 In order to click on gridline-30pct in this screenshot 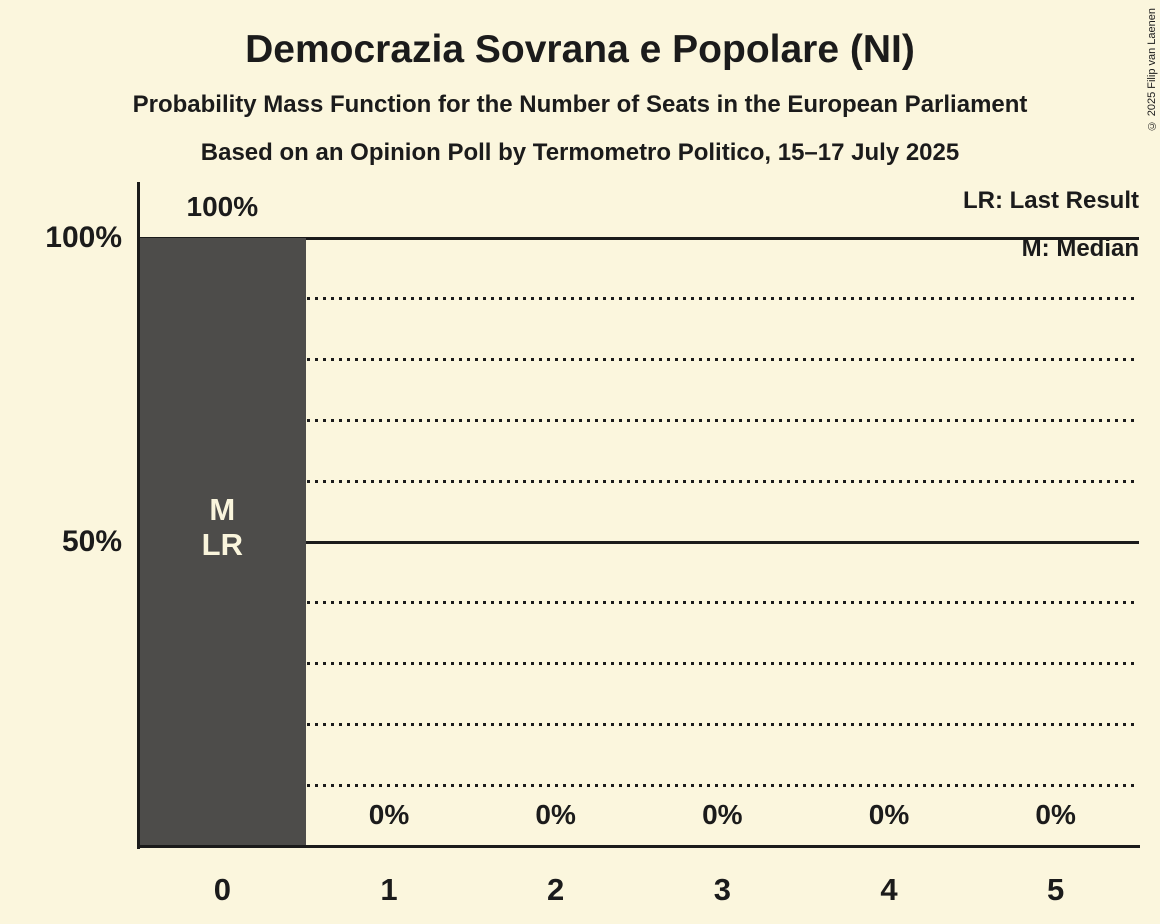, I will do `click(639, 664)`.